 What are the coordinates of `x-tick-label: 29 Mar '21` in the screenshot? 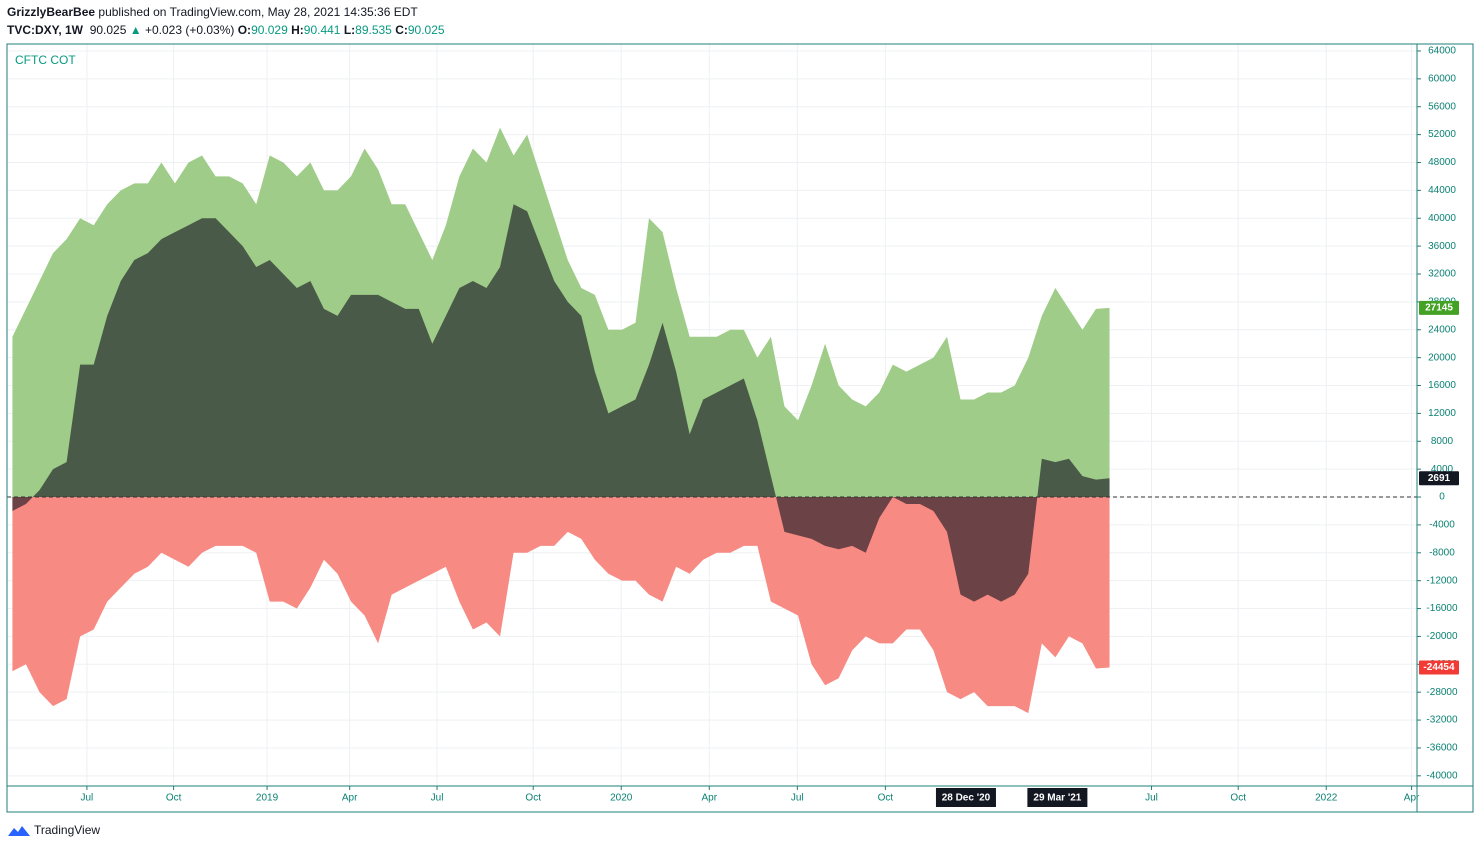 It's located at (1057, 798).